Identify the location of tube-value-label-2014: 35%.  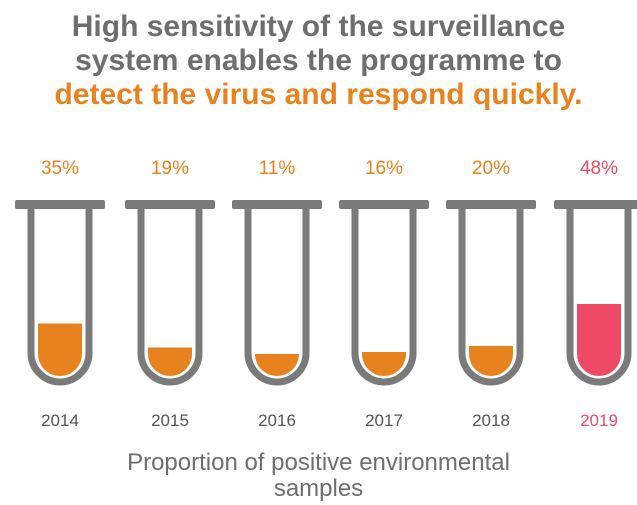
(60, 168).